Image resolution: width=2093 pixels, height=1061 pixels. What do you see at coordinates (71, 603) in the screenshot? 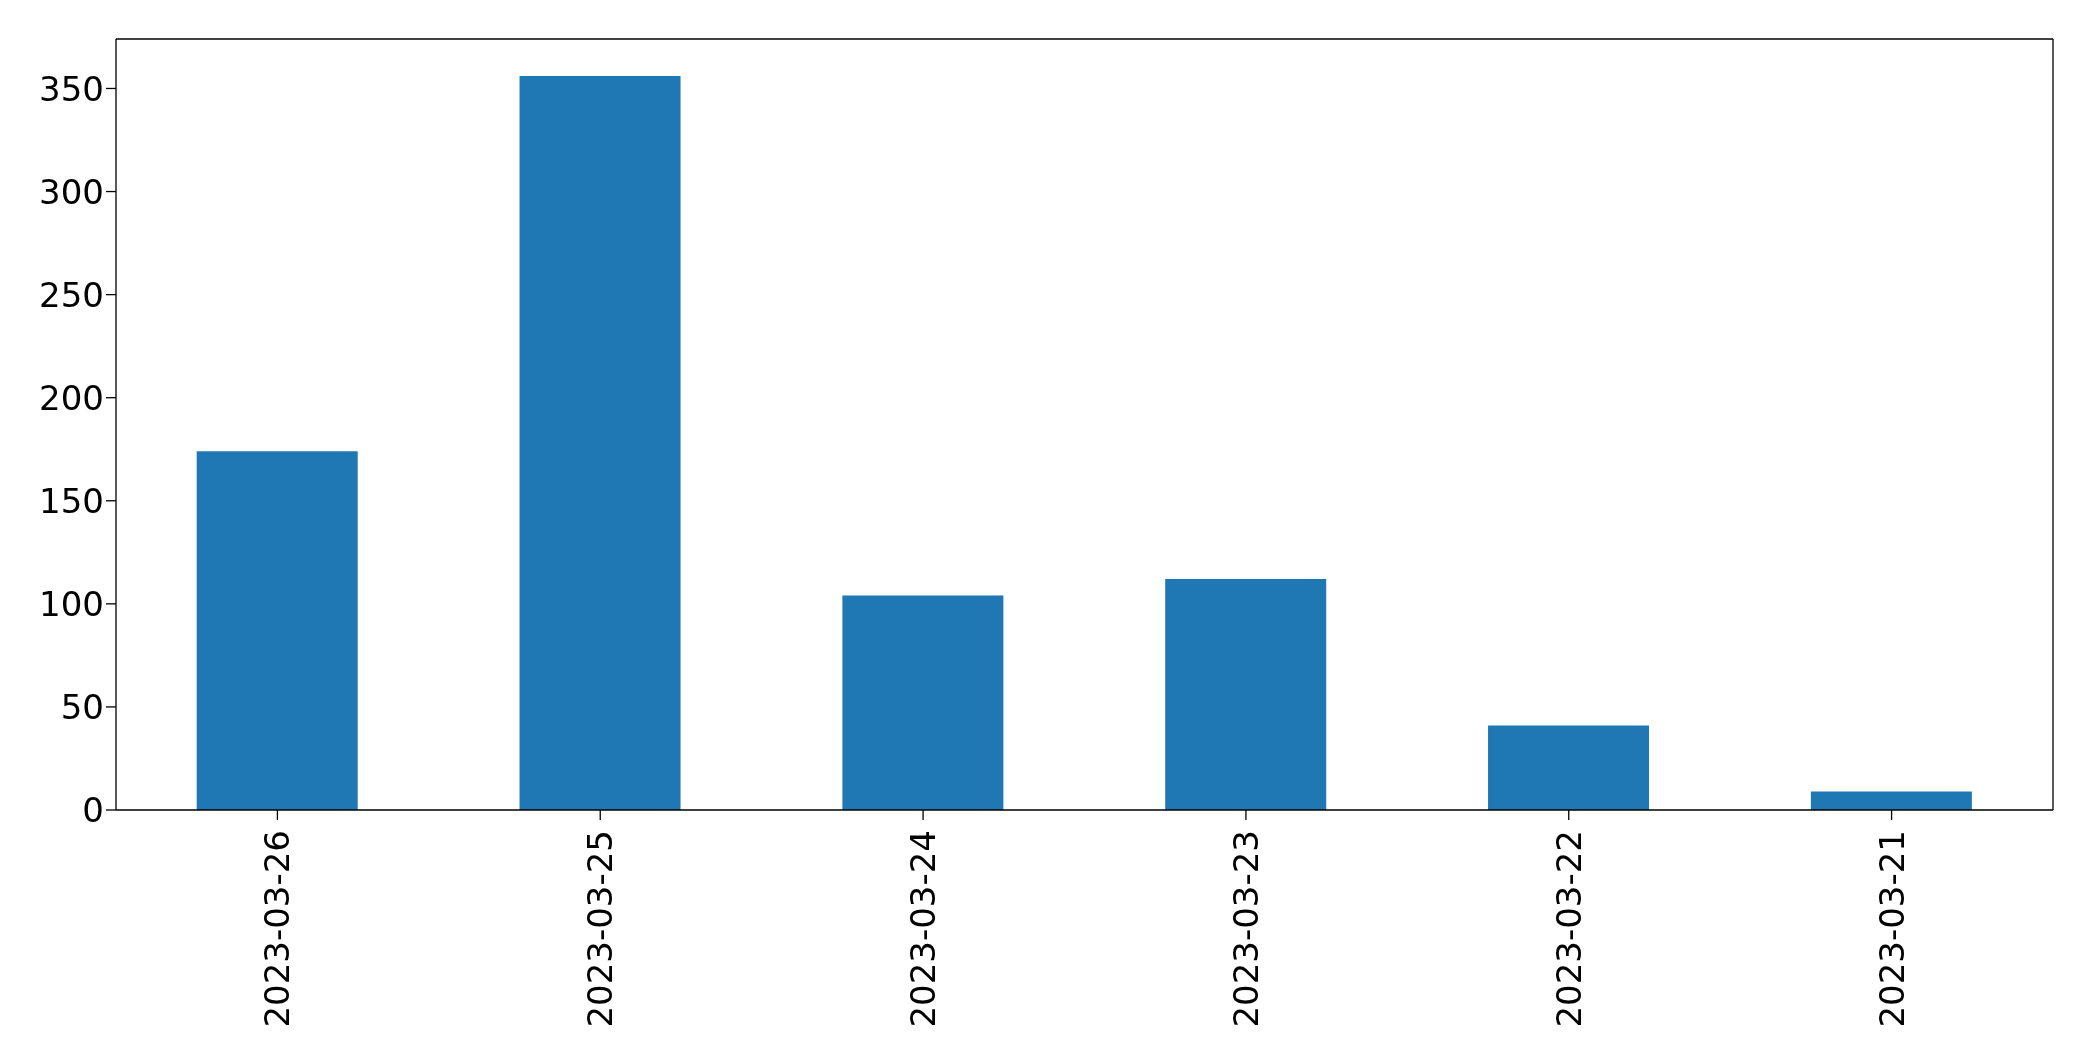
I see `y-tick-label: 100` at bounding box center [71, 603].